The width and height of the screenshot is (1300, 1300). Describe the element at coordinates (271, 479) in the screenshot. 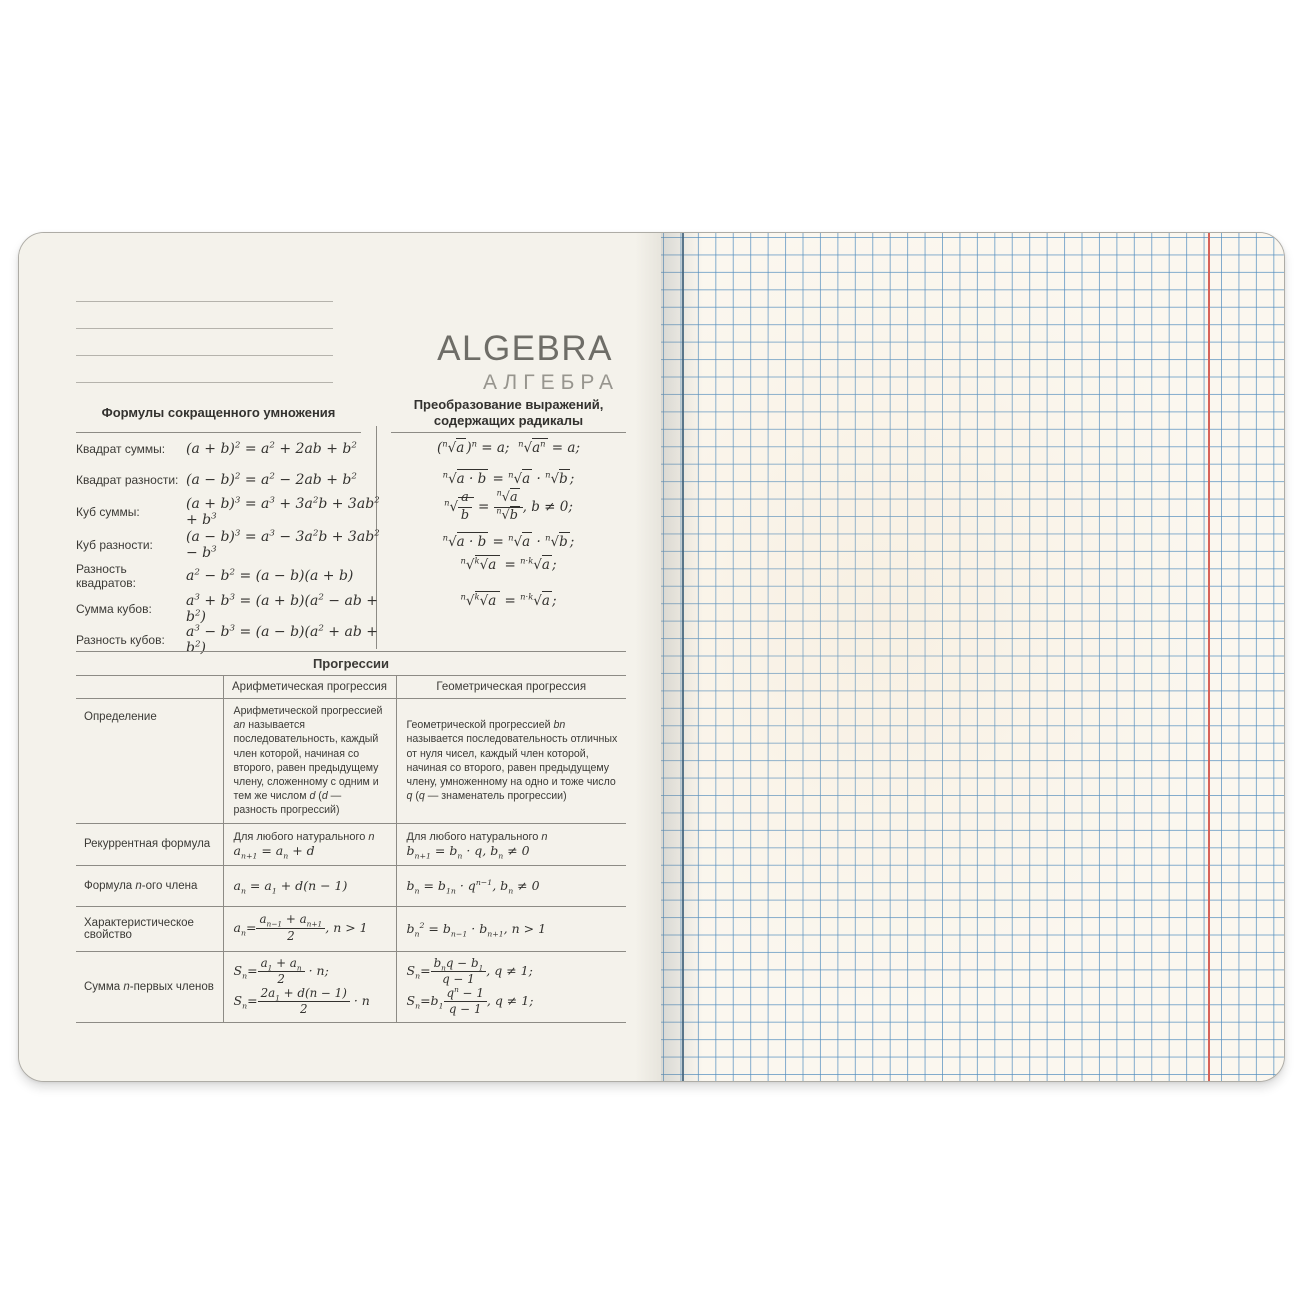

I see `formula-text: (a − b)2 = a2 − 2ab + b2` at that location.